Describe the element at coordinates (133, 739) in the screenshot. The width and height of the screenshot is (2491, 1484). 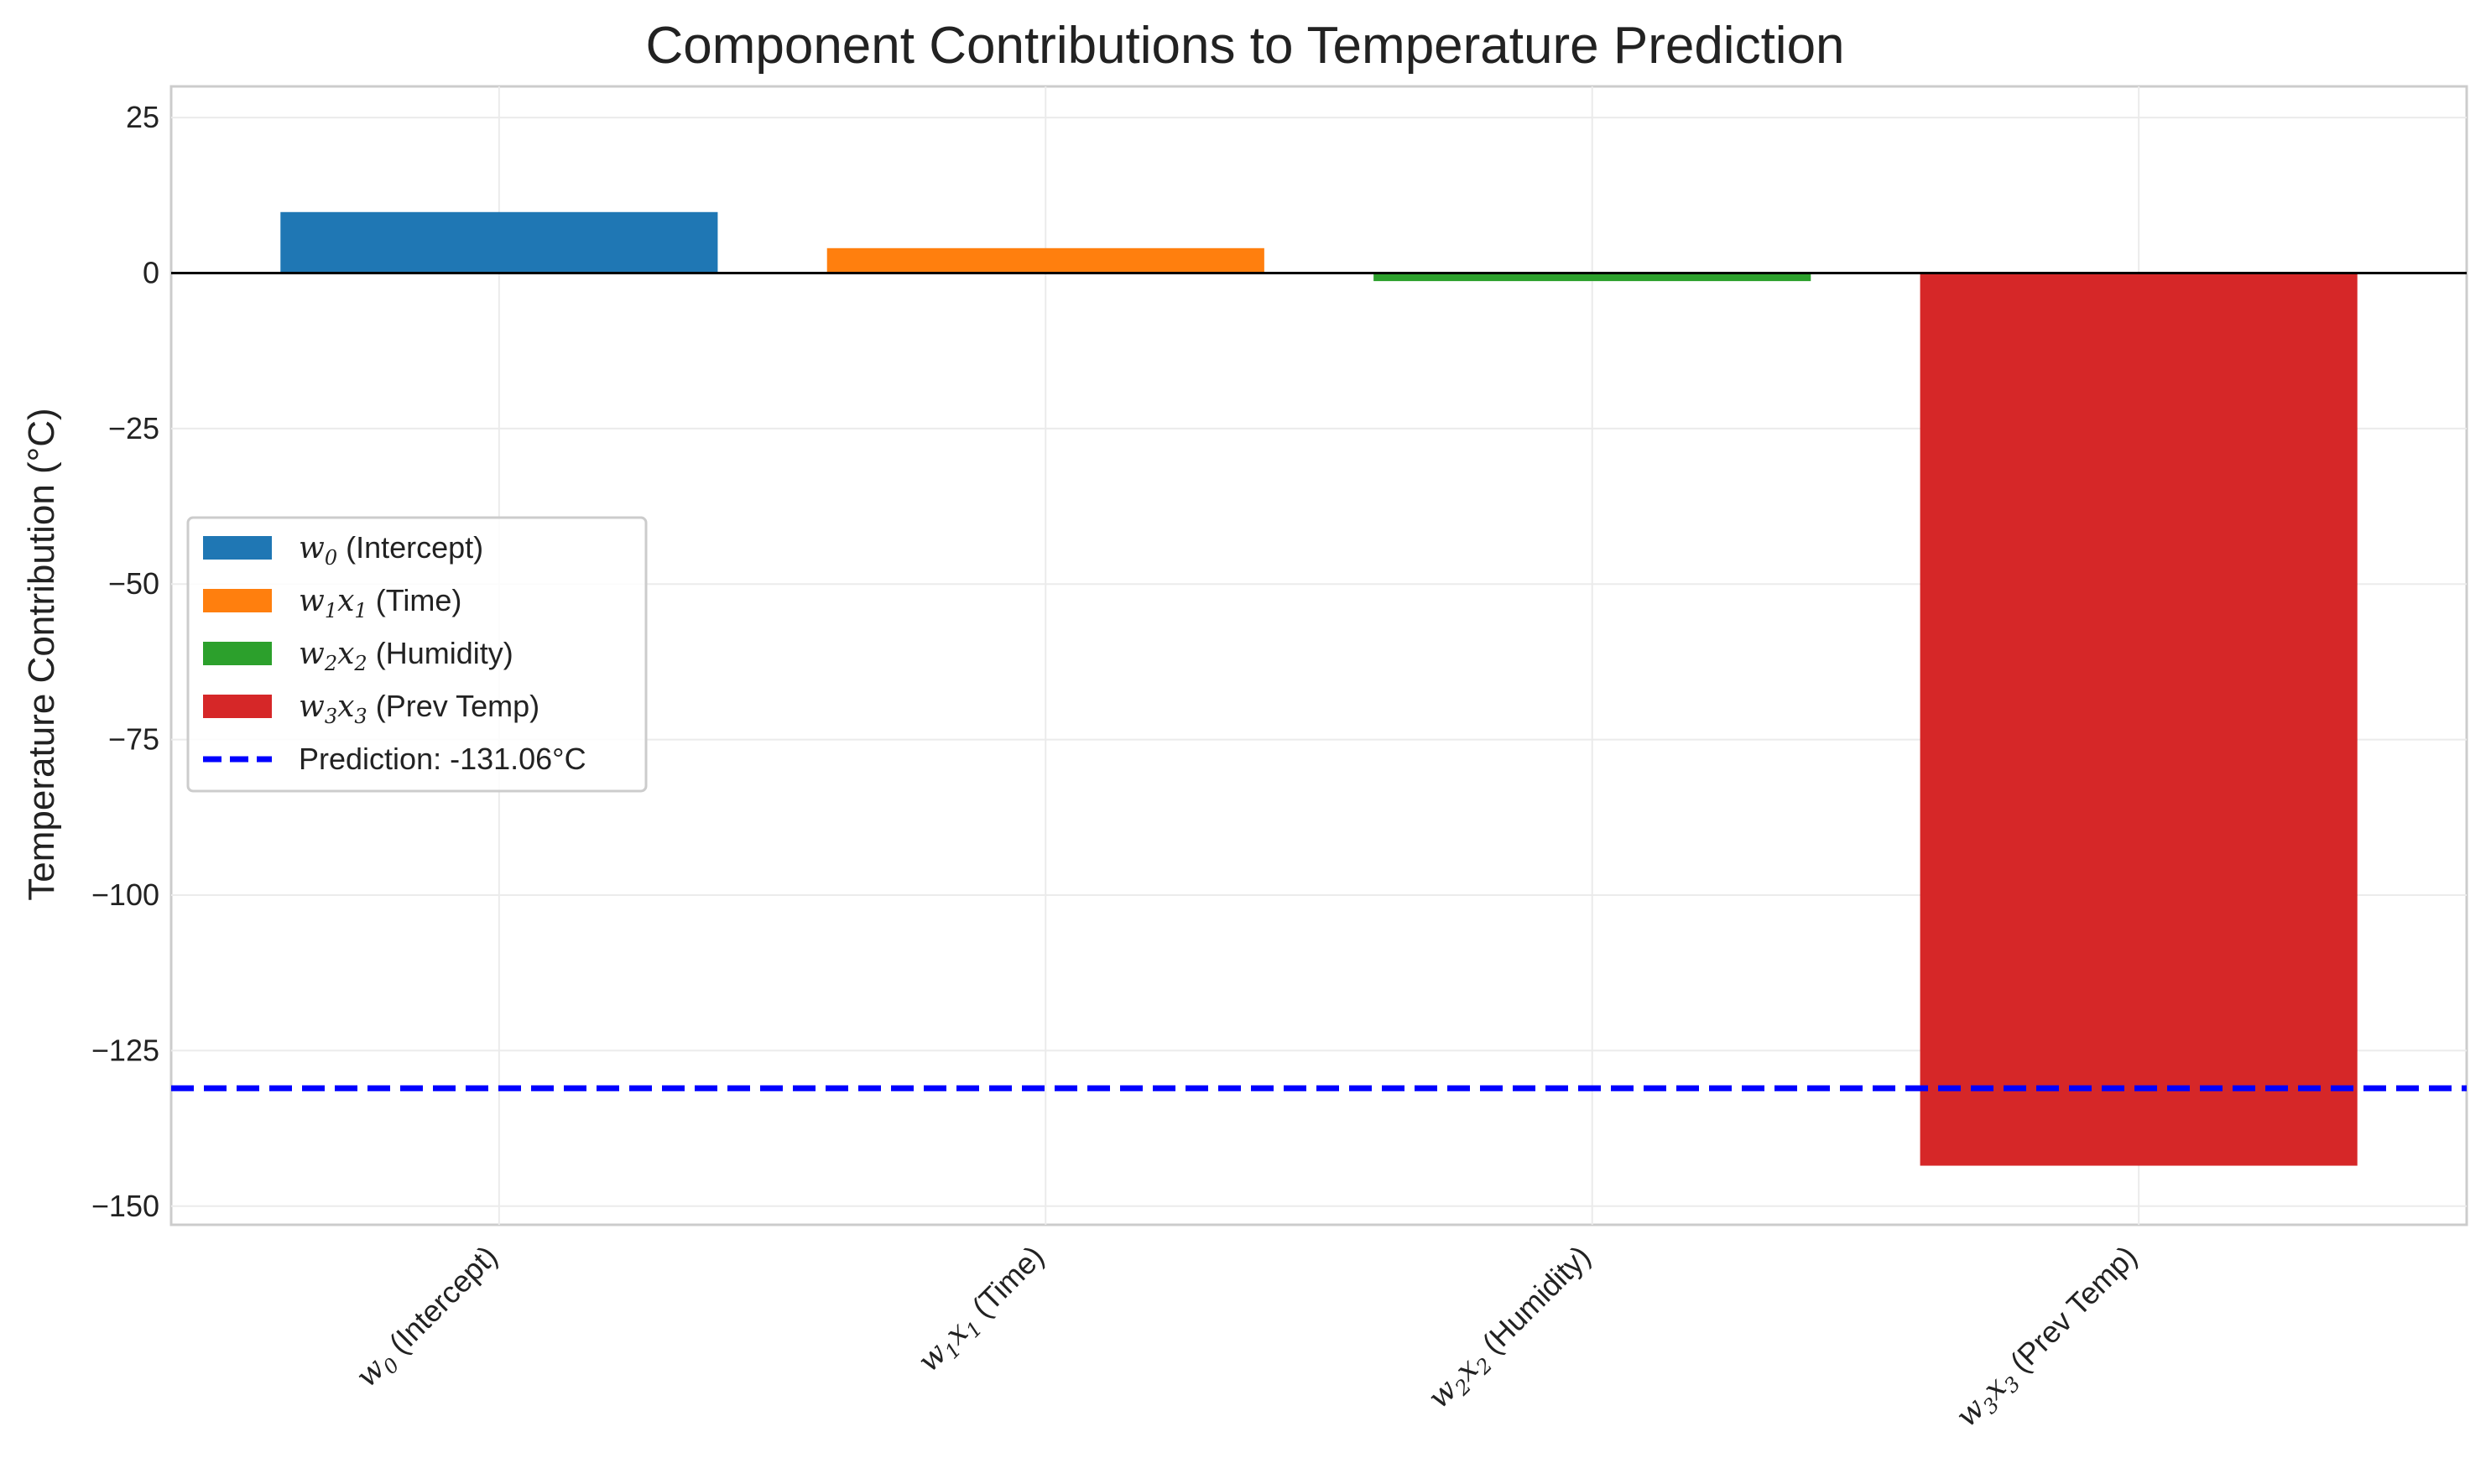
I see `y-tick-label: −75` at that location.